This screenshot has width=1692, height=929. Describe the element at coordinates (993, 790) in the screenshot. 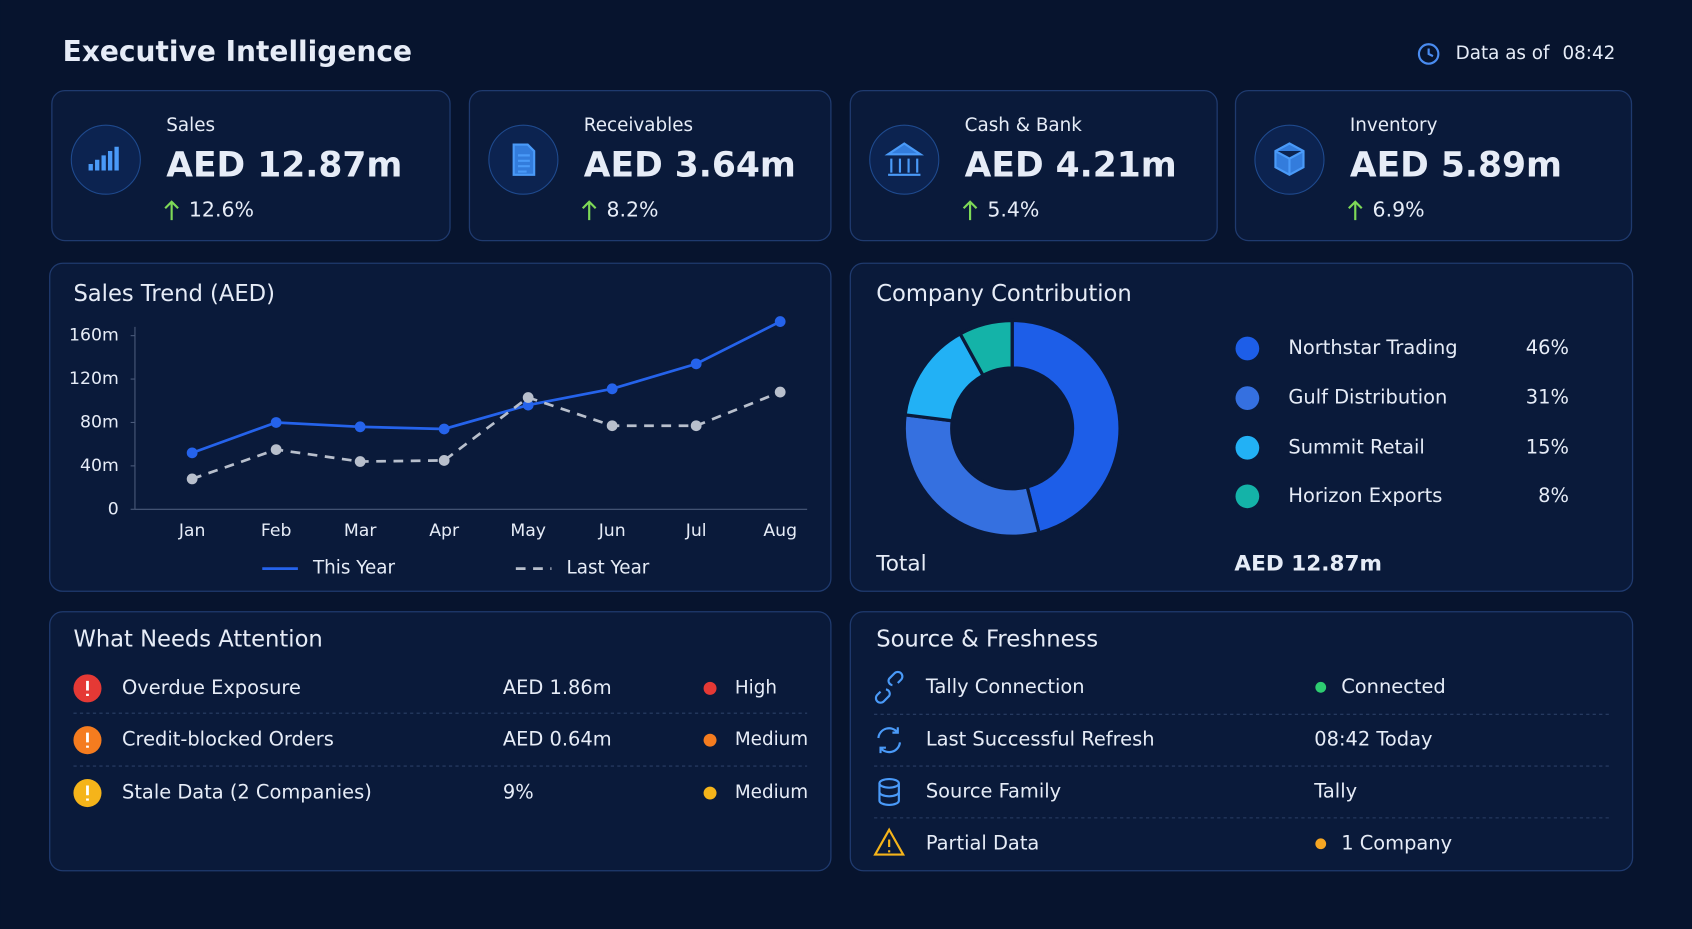

I see `row-label: Source Family` at that location.